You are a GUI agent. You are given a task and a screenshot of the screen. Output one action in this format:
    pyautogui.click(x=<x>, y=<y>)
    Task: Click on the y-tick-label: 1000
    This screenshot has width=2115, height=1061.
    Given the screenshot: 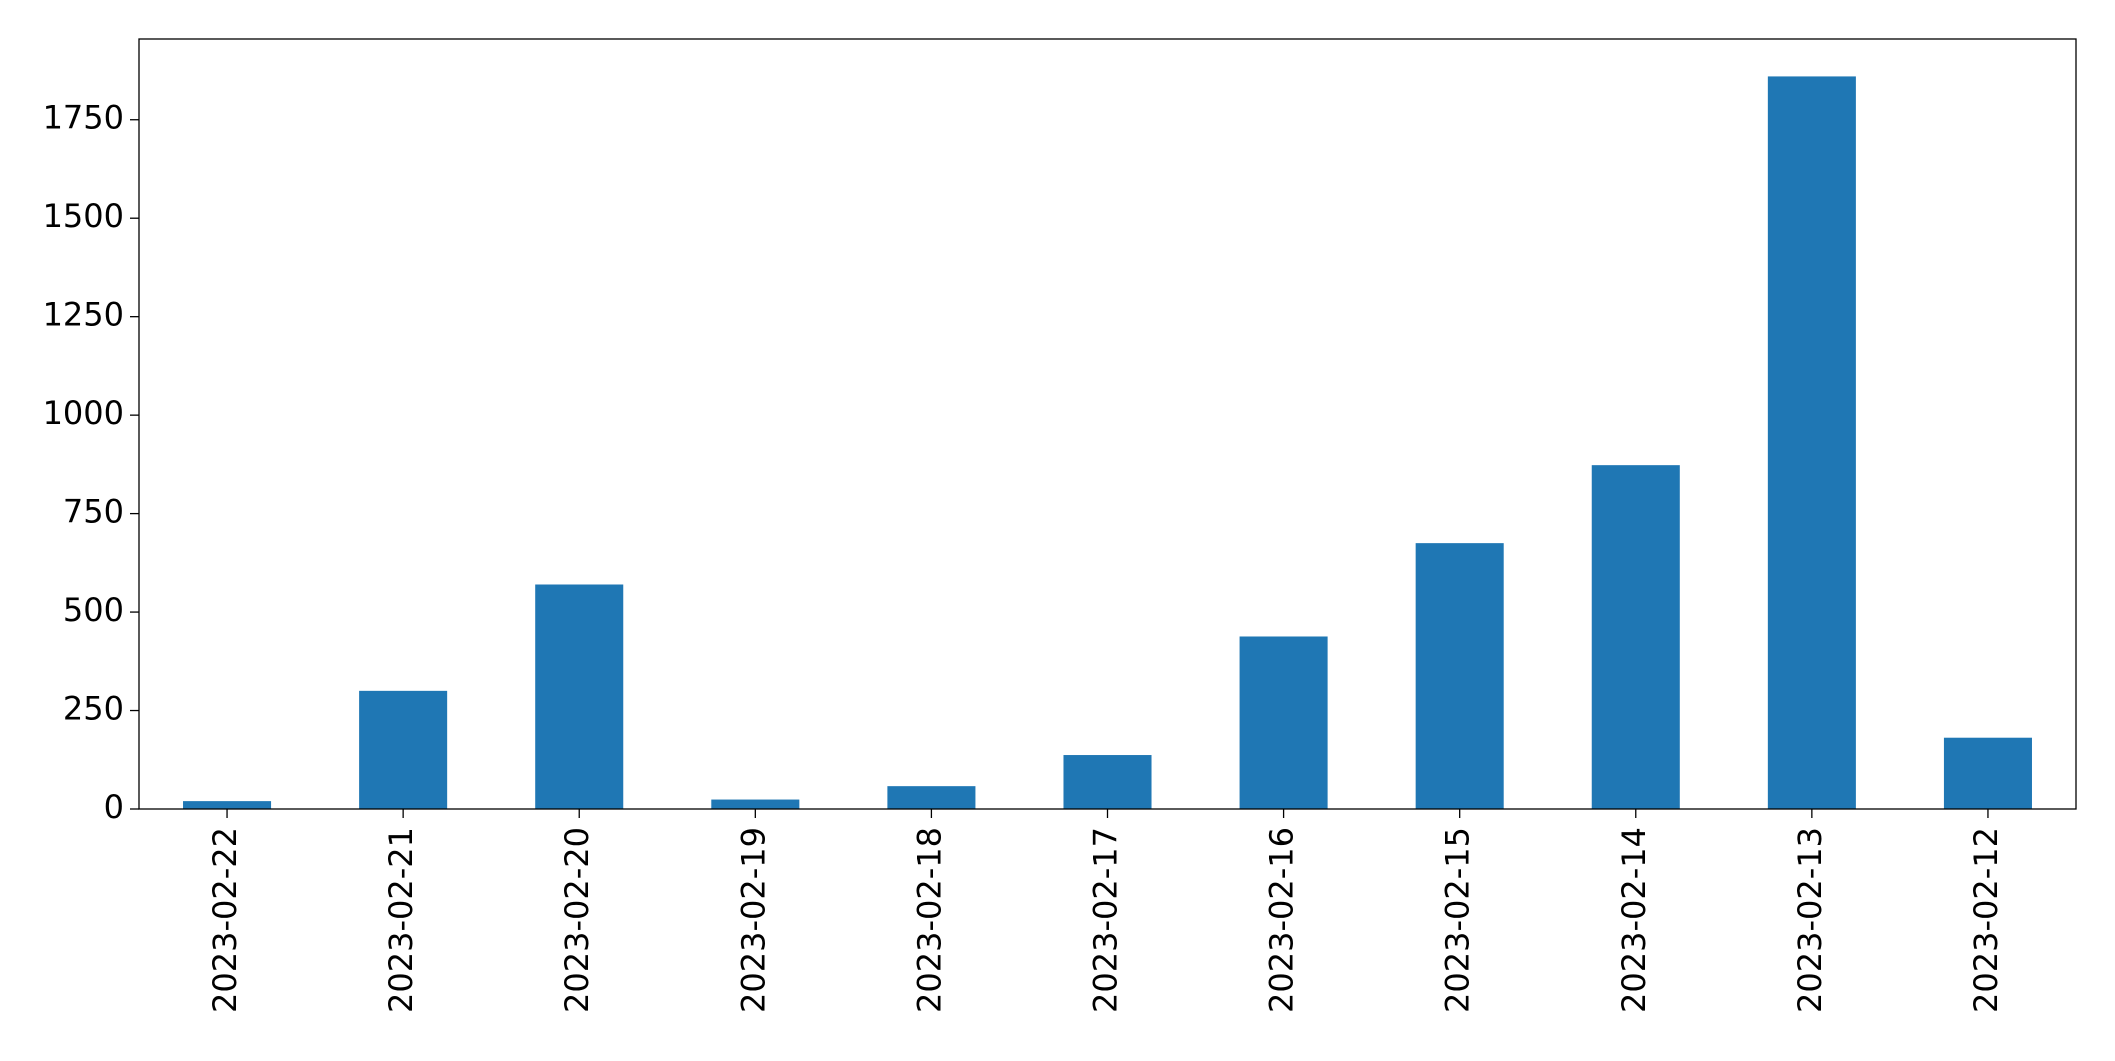 What is the action you would take?
    pyautogui.click(x=83, y=413)
    